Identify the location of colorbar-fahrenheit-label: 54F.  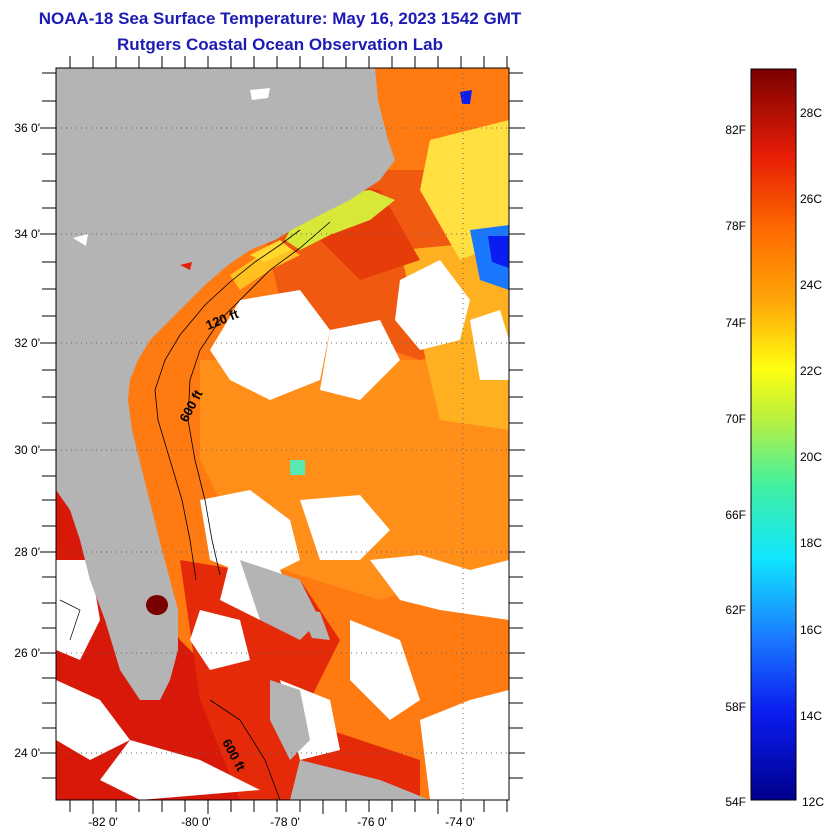
(735, 802).